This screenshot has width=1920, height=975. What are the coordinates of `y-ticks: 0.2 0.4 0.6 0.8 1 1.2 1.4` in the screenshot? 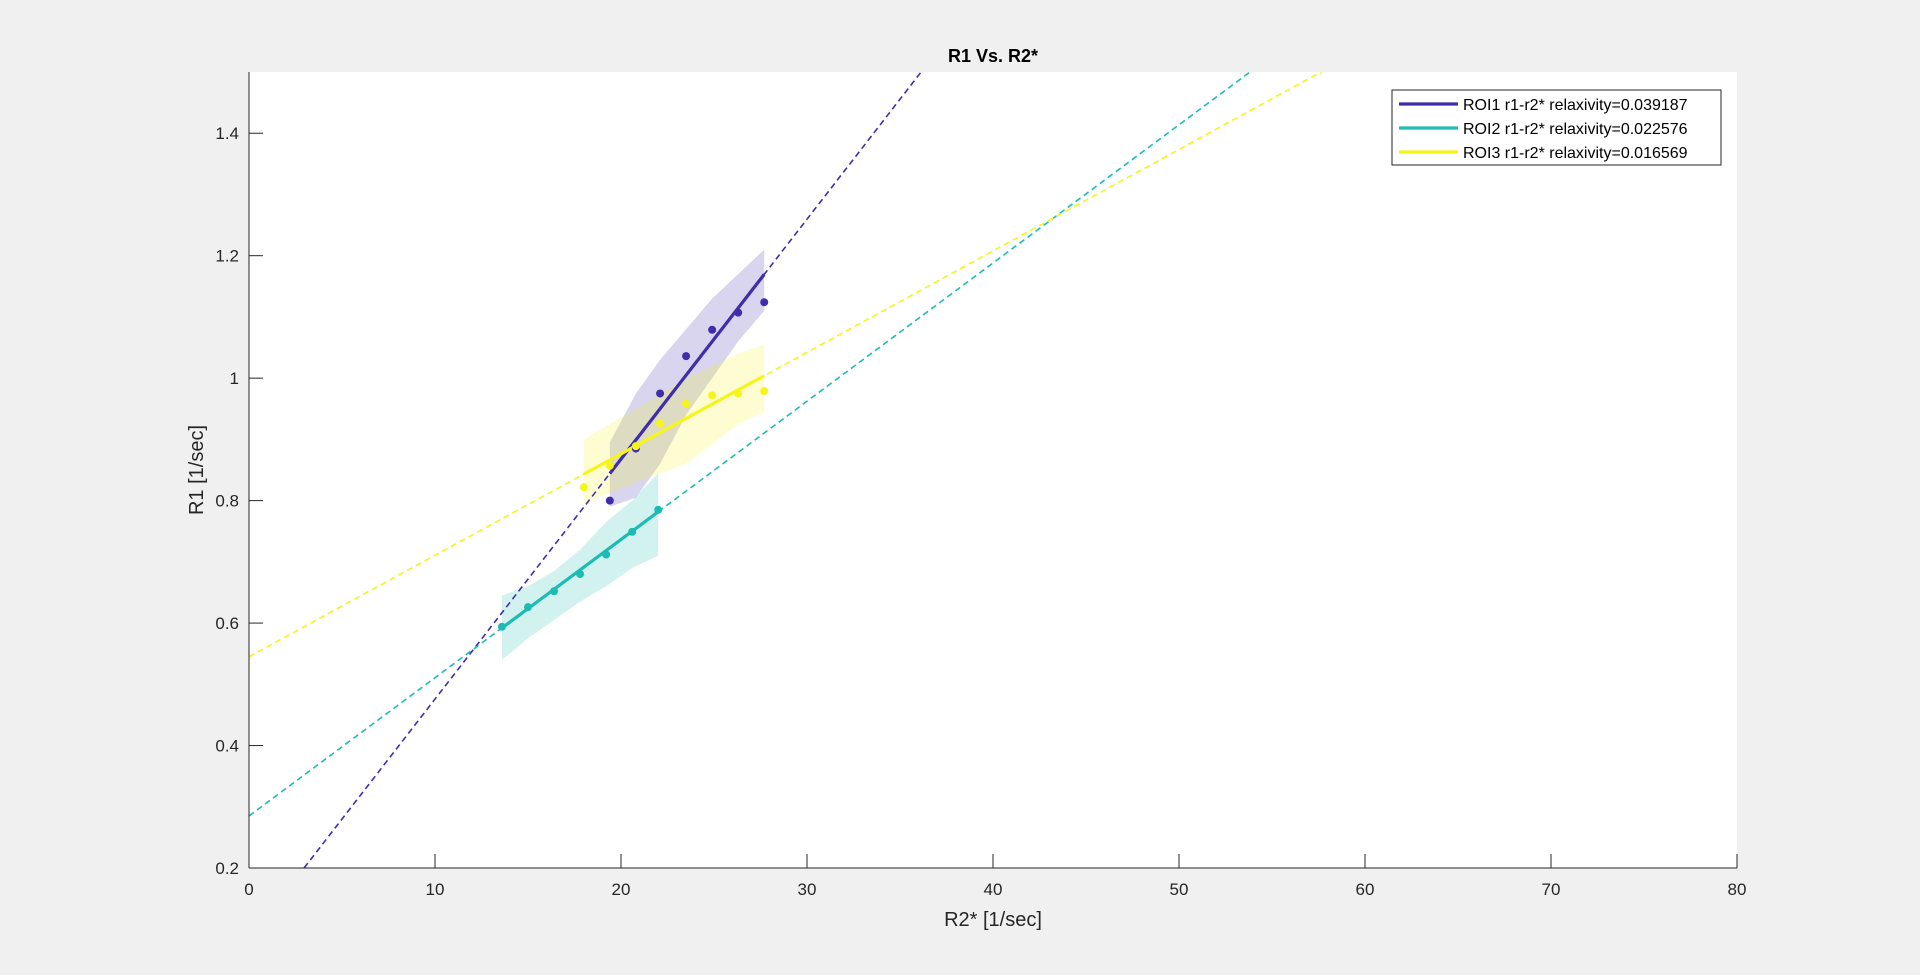 It's located at (239, 501).